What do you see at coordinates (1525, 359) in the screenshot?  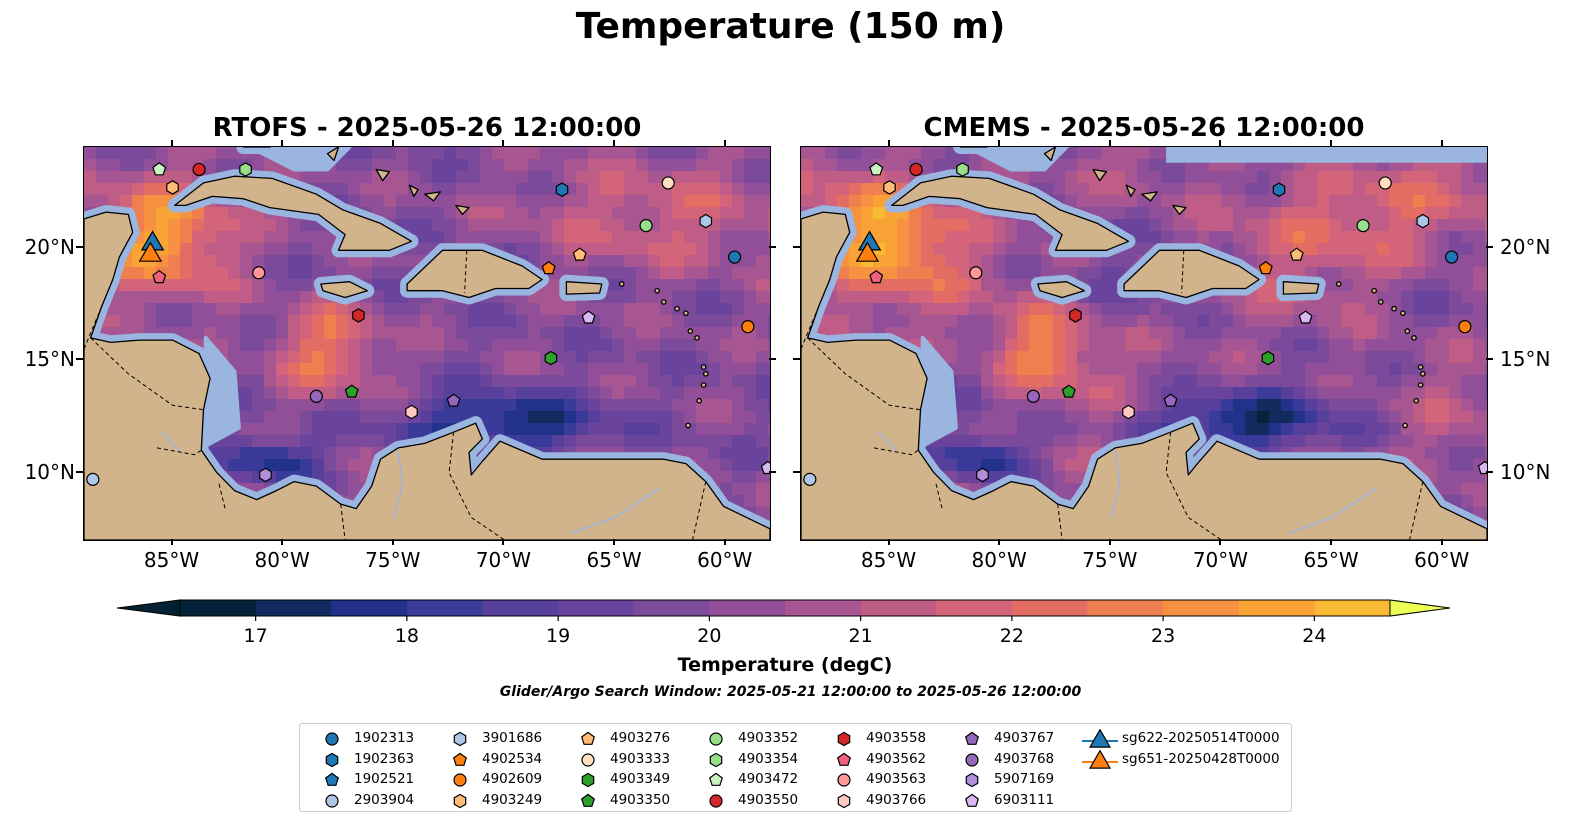 I see `lat-tick-label: 15°N` at bounding box center [1525, 359].